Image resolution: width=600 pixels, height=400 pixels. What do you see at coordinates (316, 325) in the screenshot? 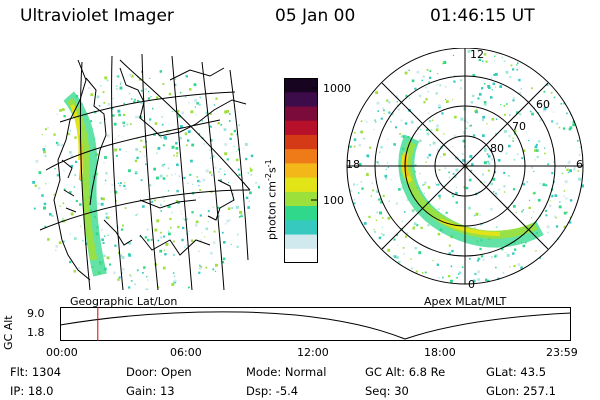
I see `altitude-curve` at bounding box center [316, 325].